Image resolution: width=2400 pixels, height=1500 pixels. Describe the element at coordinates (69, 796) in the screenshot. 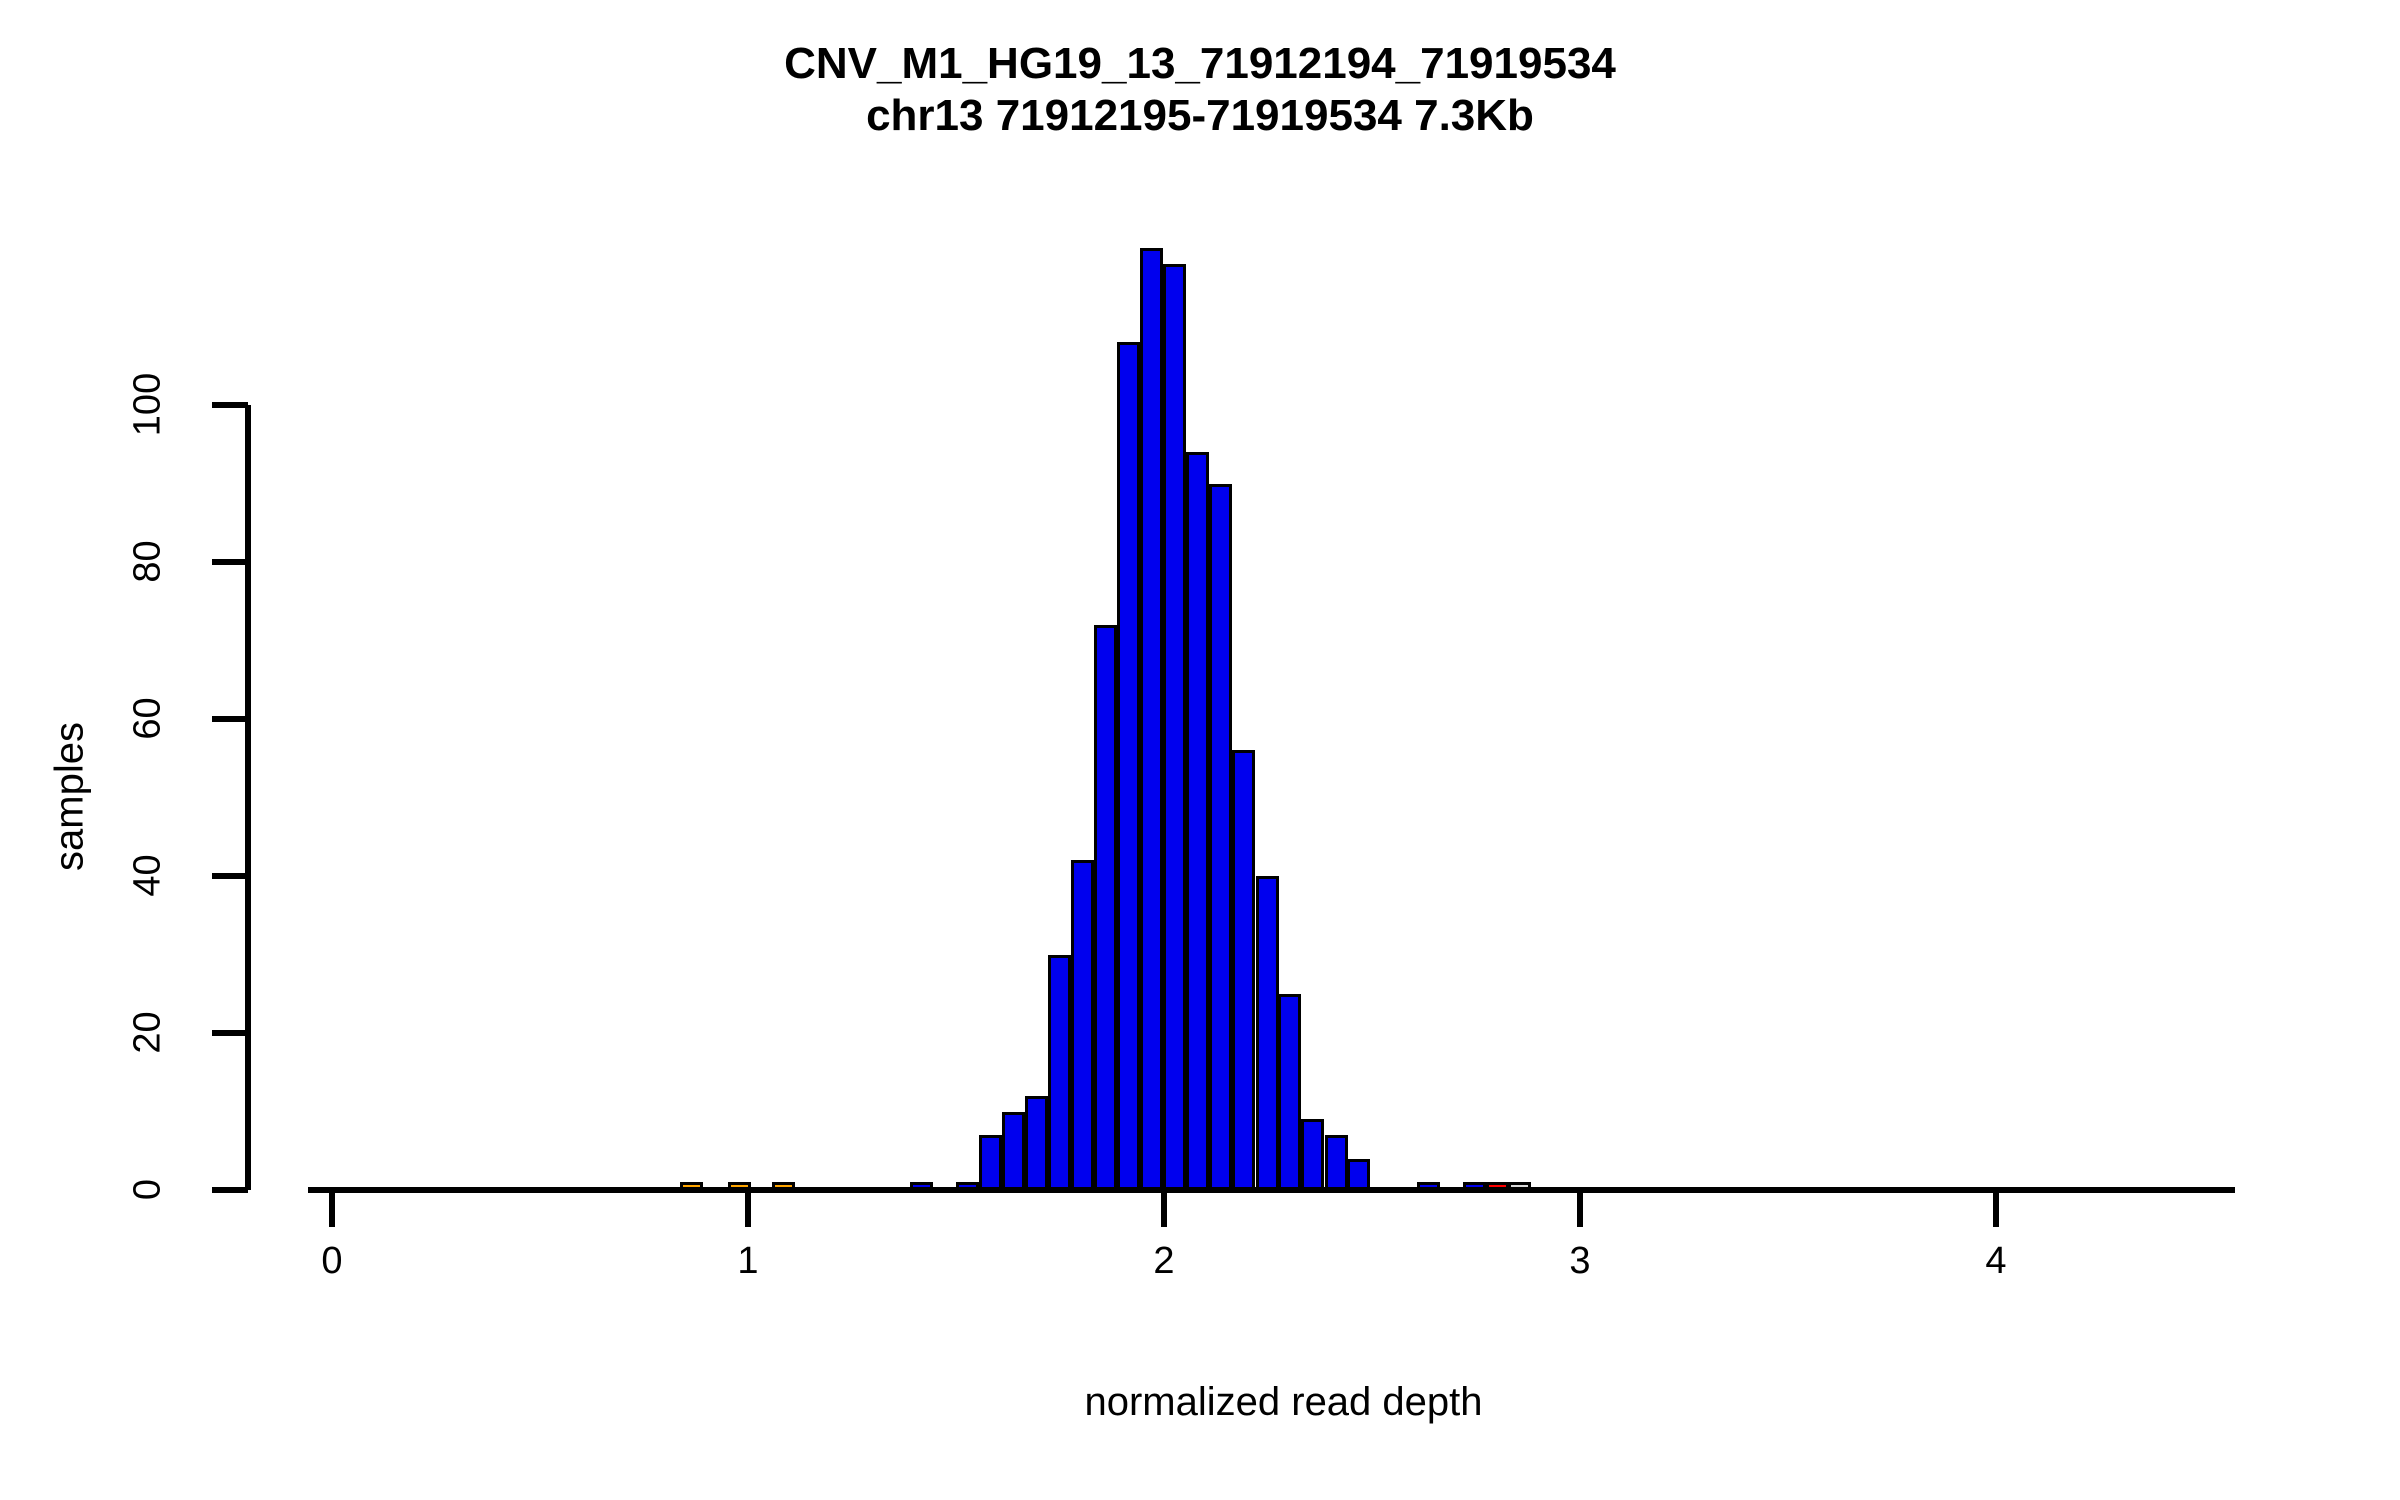

I see `y-axis-title: samples` at that location.